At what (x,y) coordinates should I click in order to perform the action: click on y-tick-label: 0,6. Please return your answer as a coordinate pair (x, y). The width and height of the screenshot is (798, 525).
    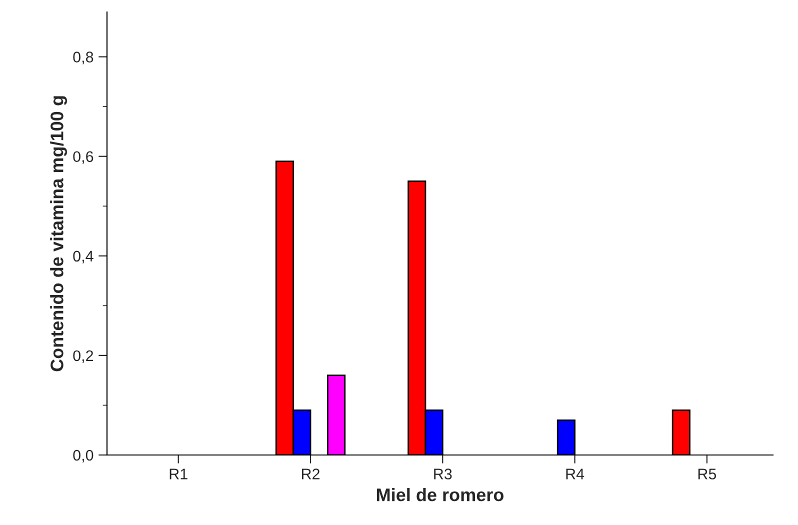
    Looking at the image, I should click on (83, 157).